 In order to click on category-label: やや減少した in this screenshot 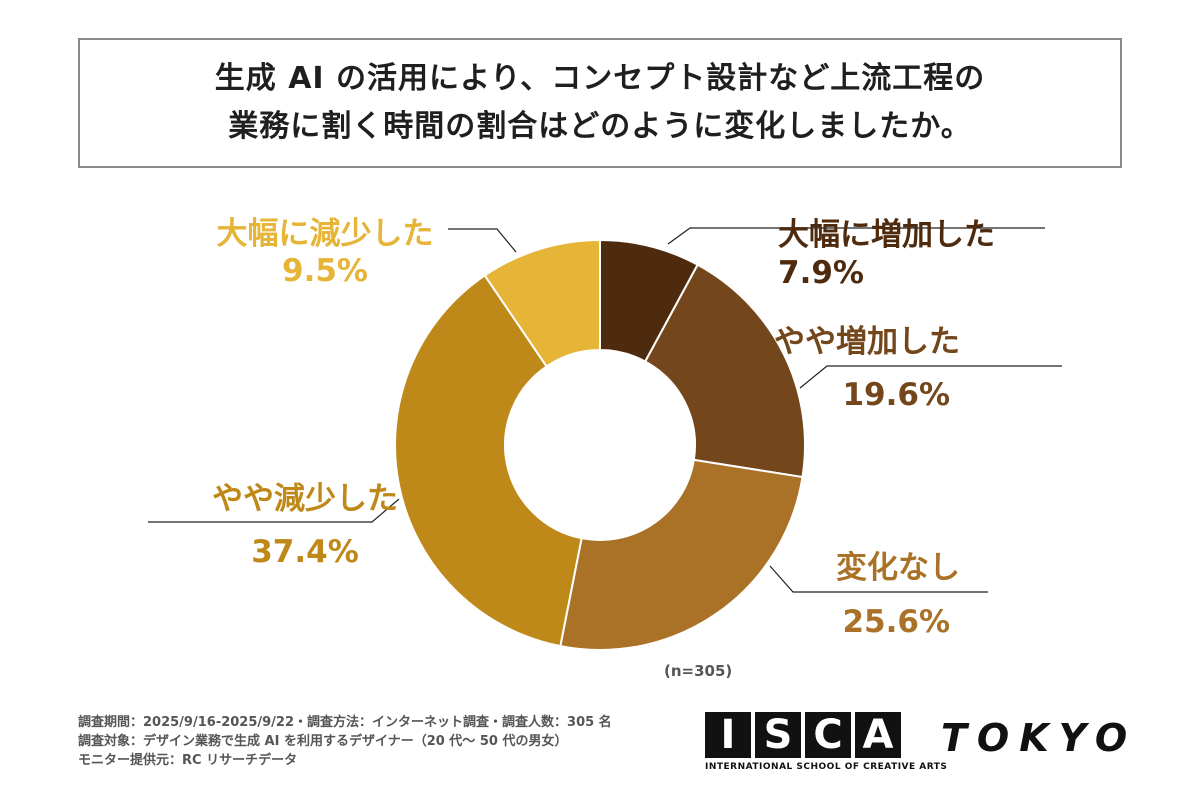, I will do `click(305, 499)`.